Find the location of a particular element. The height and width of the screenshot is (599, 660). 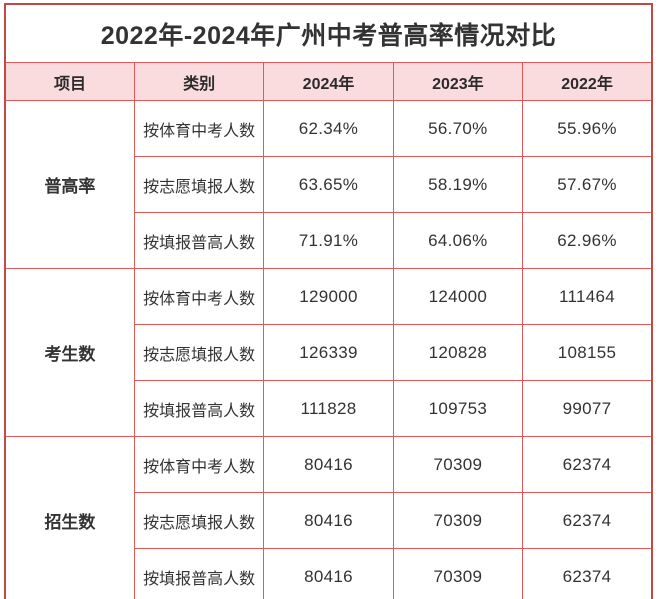

value-cell: 109753 is located at coordinates (458, 408).